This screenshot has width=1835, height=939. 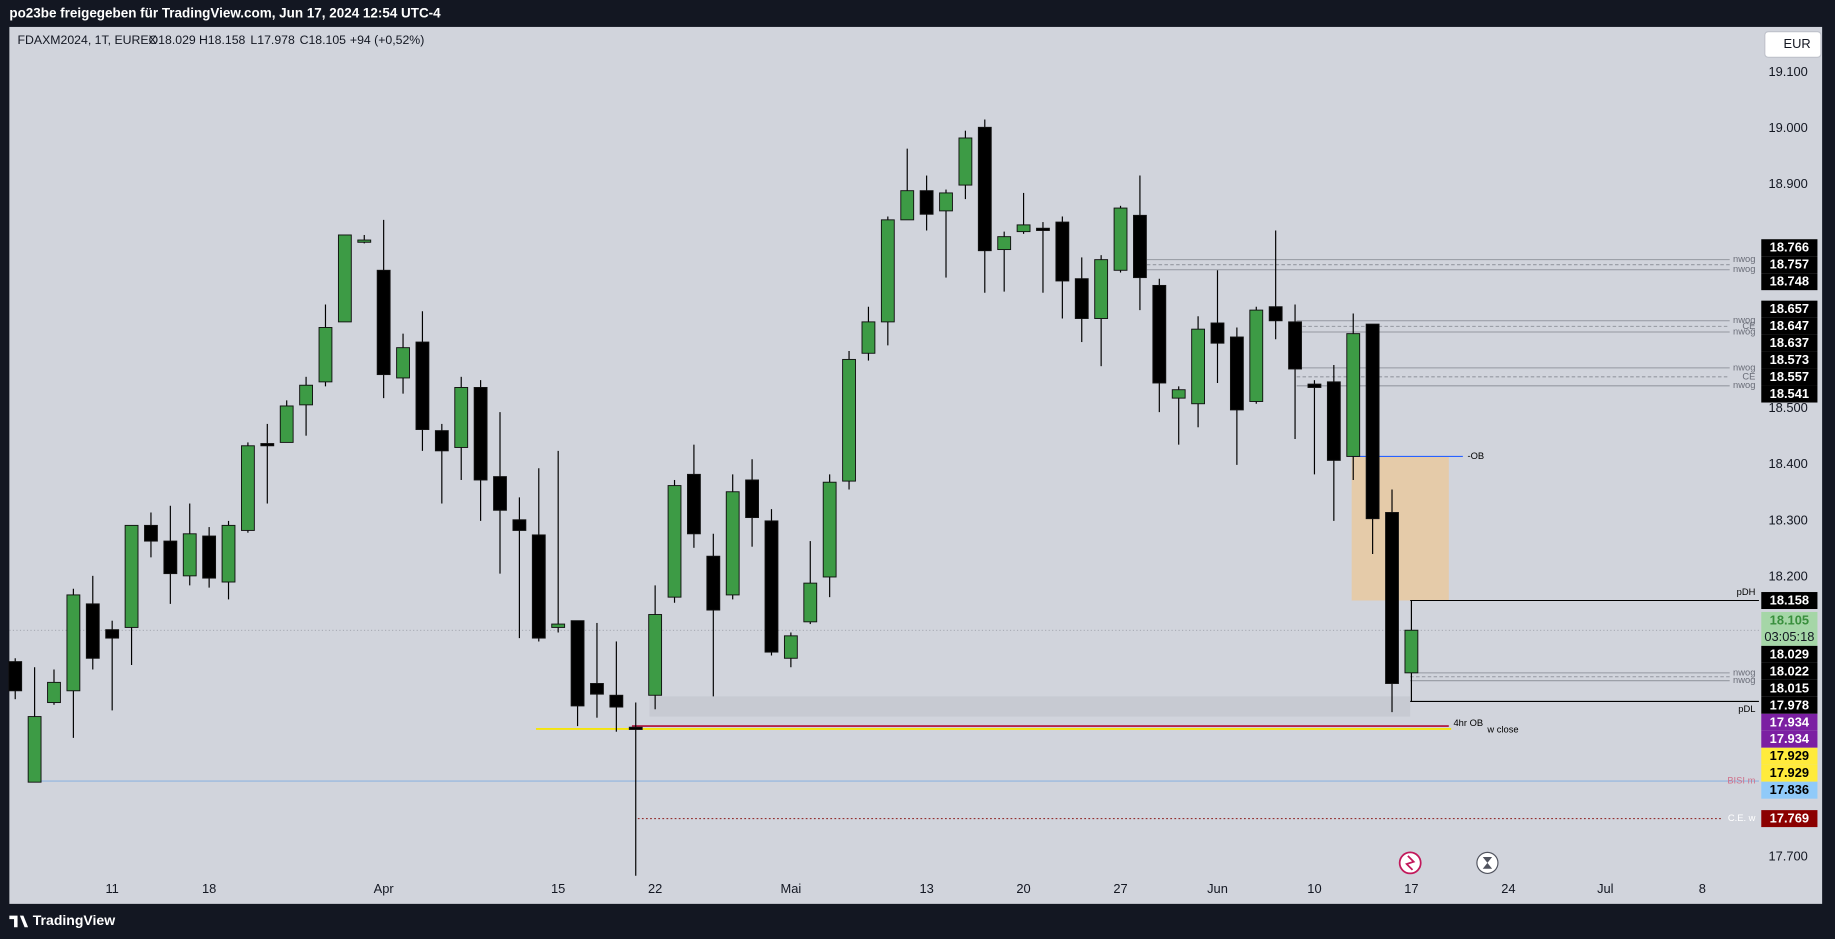 What do you see at coordinates (1748, 326) in the screenshot?
I see `level-label: CE` at bounding box center [1748, 326].